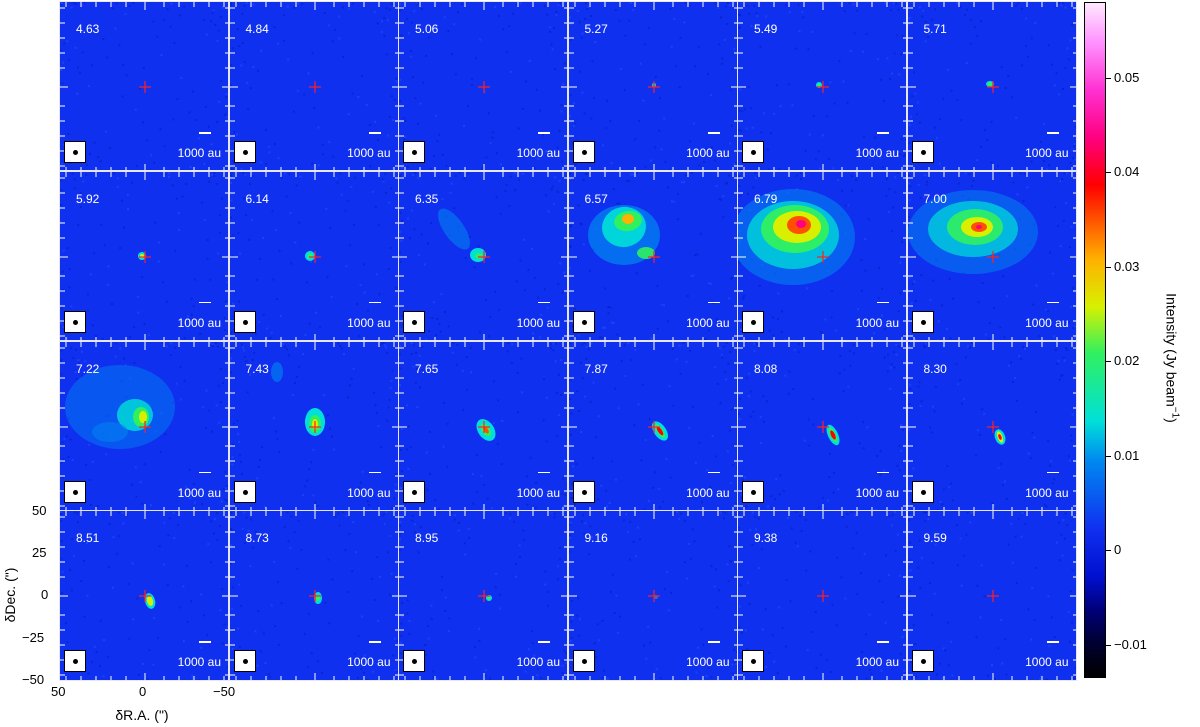 The height and width of the screenshot is (727, 1200). Describe the element at coordinates (483, 255) in the screenshot. I see `channel-panel: 6.35 1000 au` at that location.